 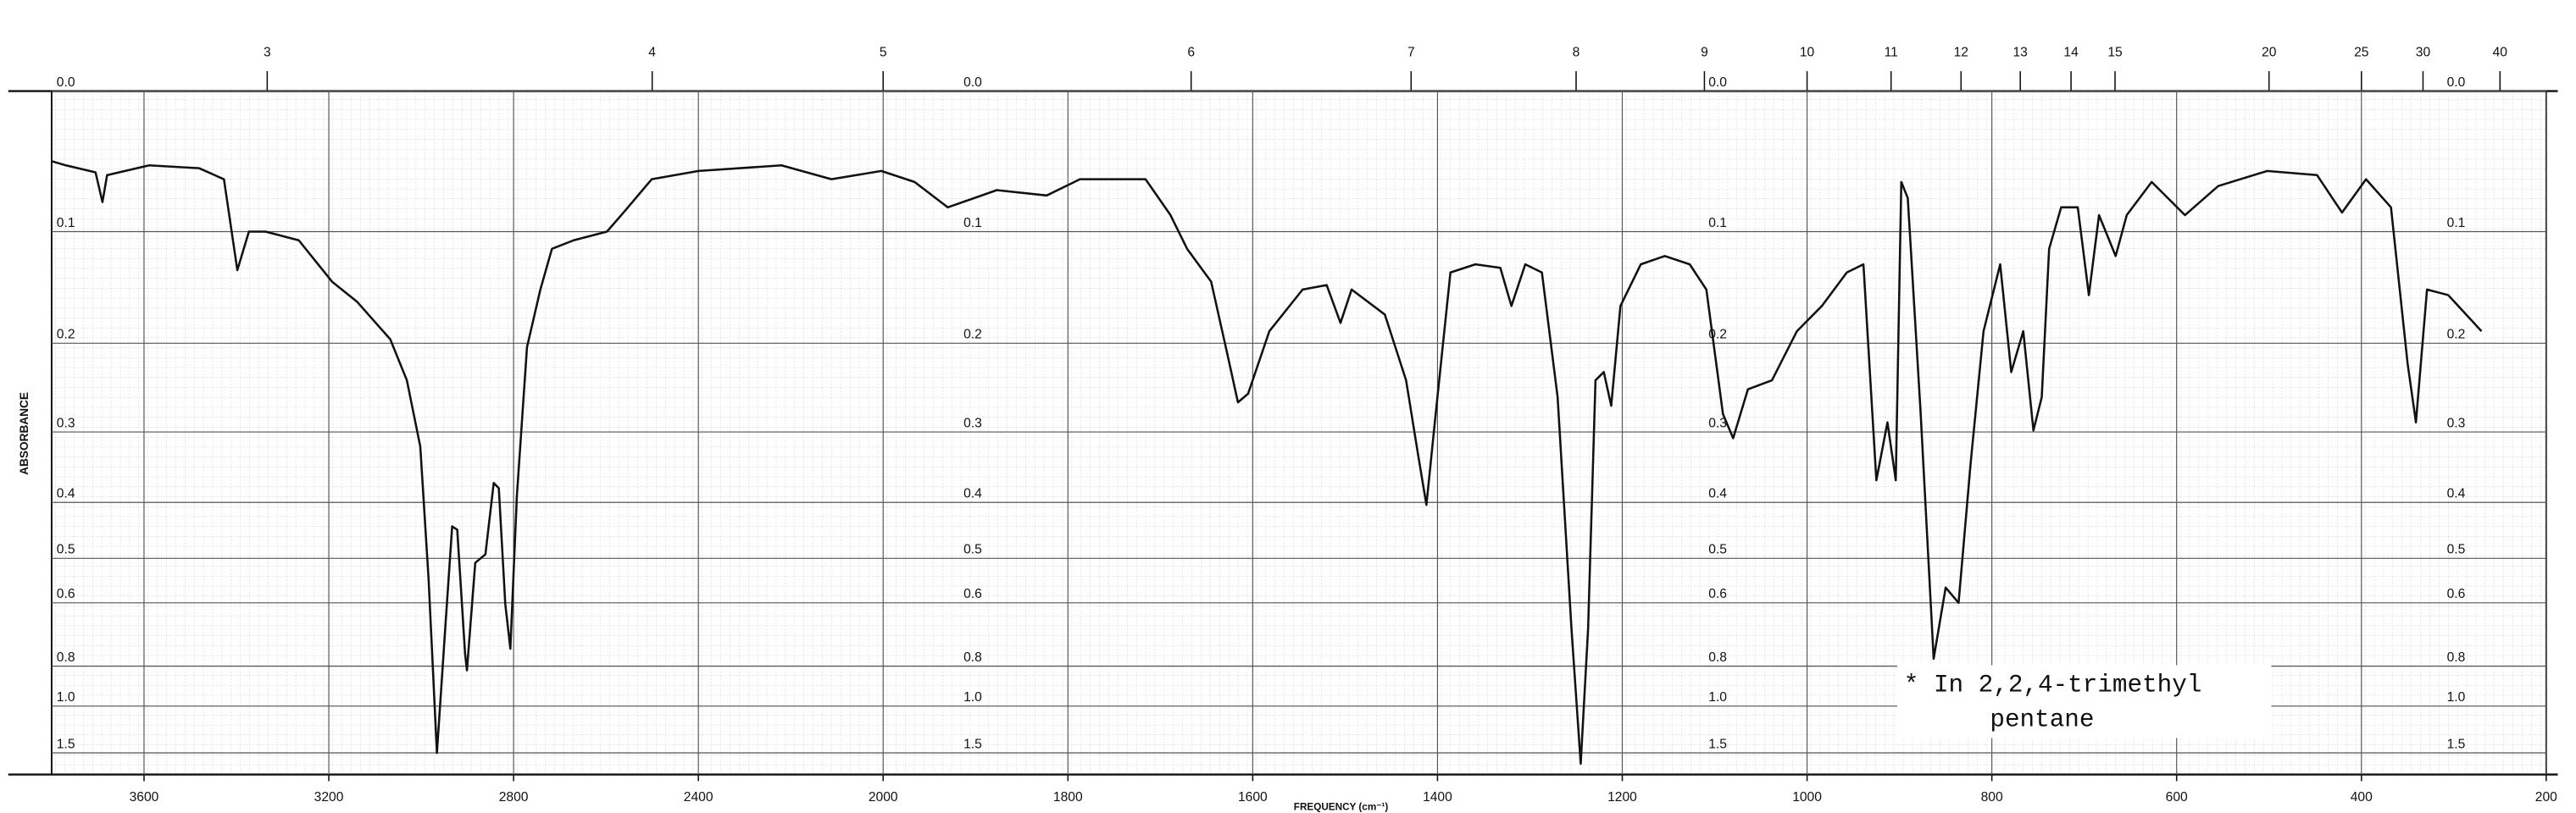 What do you see at coordinates (329, 797) in the screenshot?
I see `x-tick-label: 3200` at bounding box center [329, 797].